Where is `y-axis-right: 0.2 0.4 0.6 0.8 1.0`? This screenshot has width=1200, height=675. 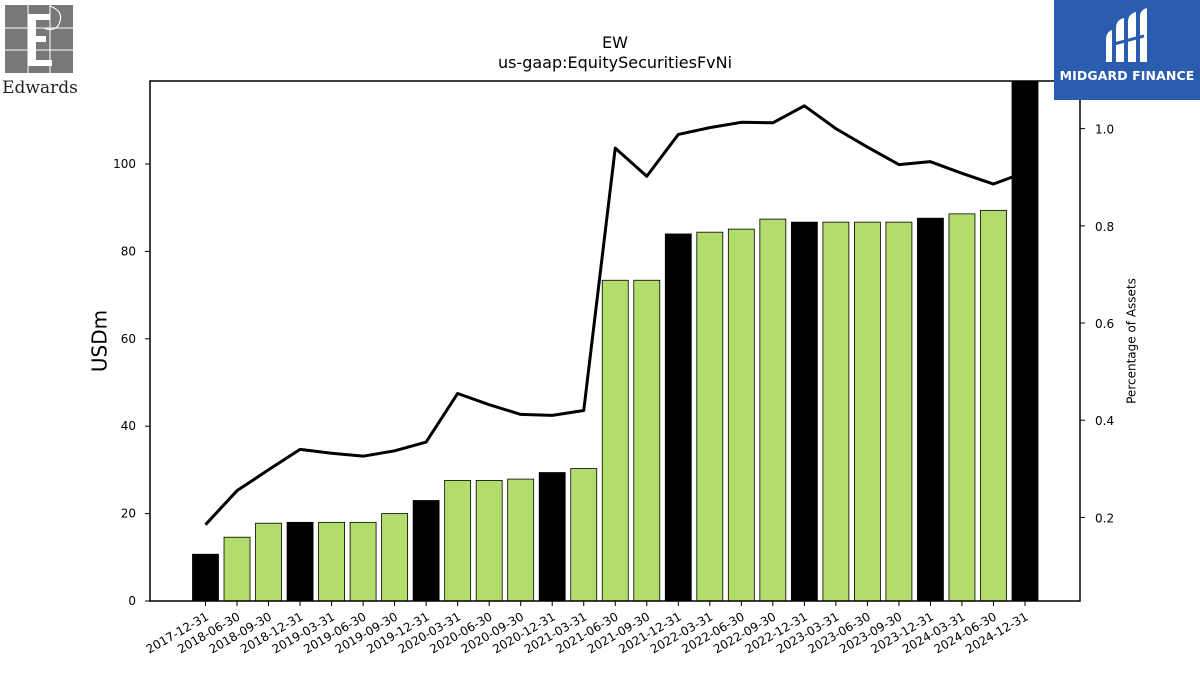 y-axis-right: 0.2 0.4 0.6 0.8 1.0 is located at coordinates (1097, 324).